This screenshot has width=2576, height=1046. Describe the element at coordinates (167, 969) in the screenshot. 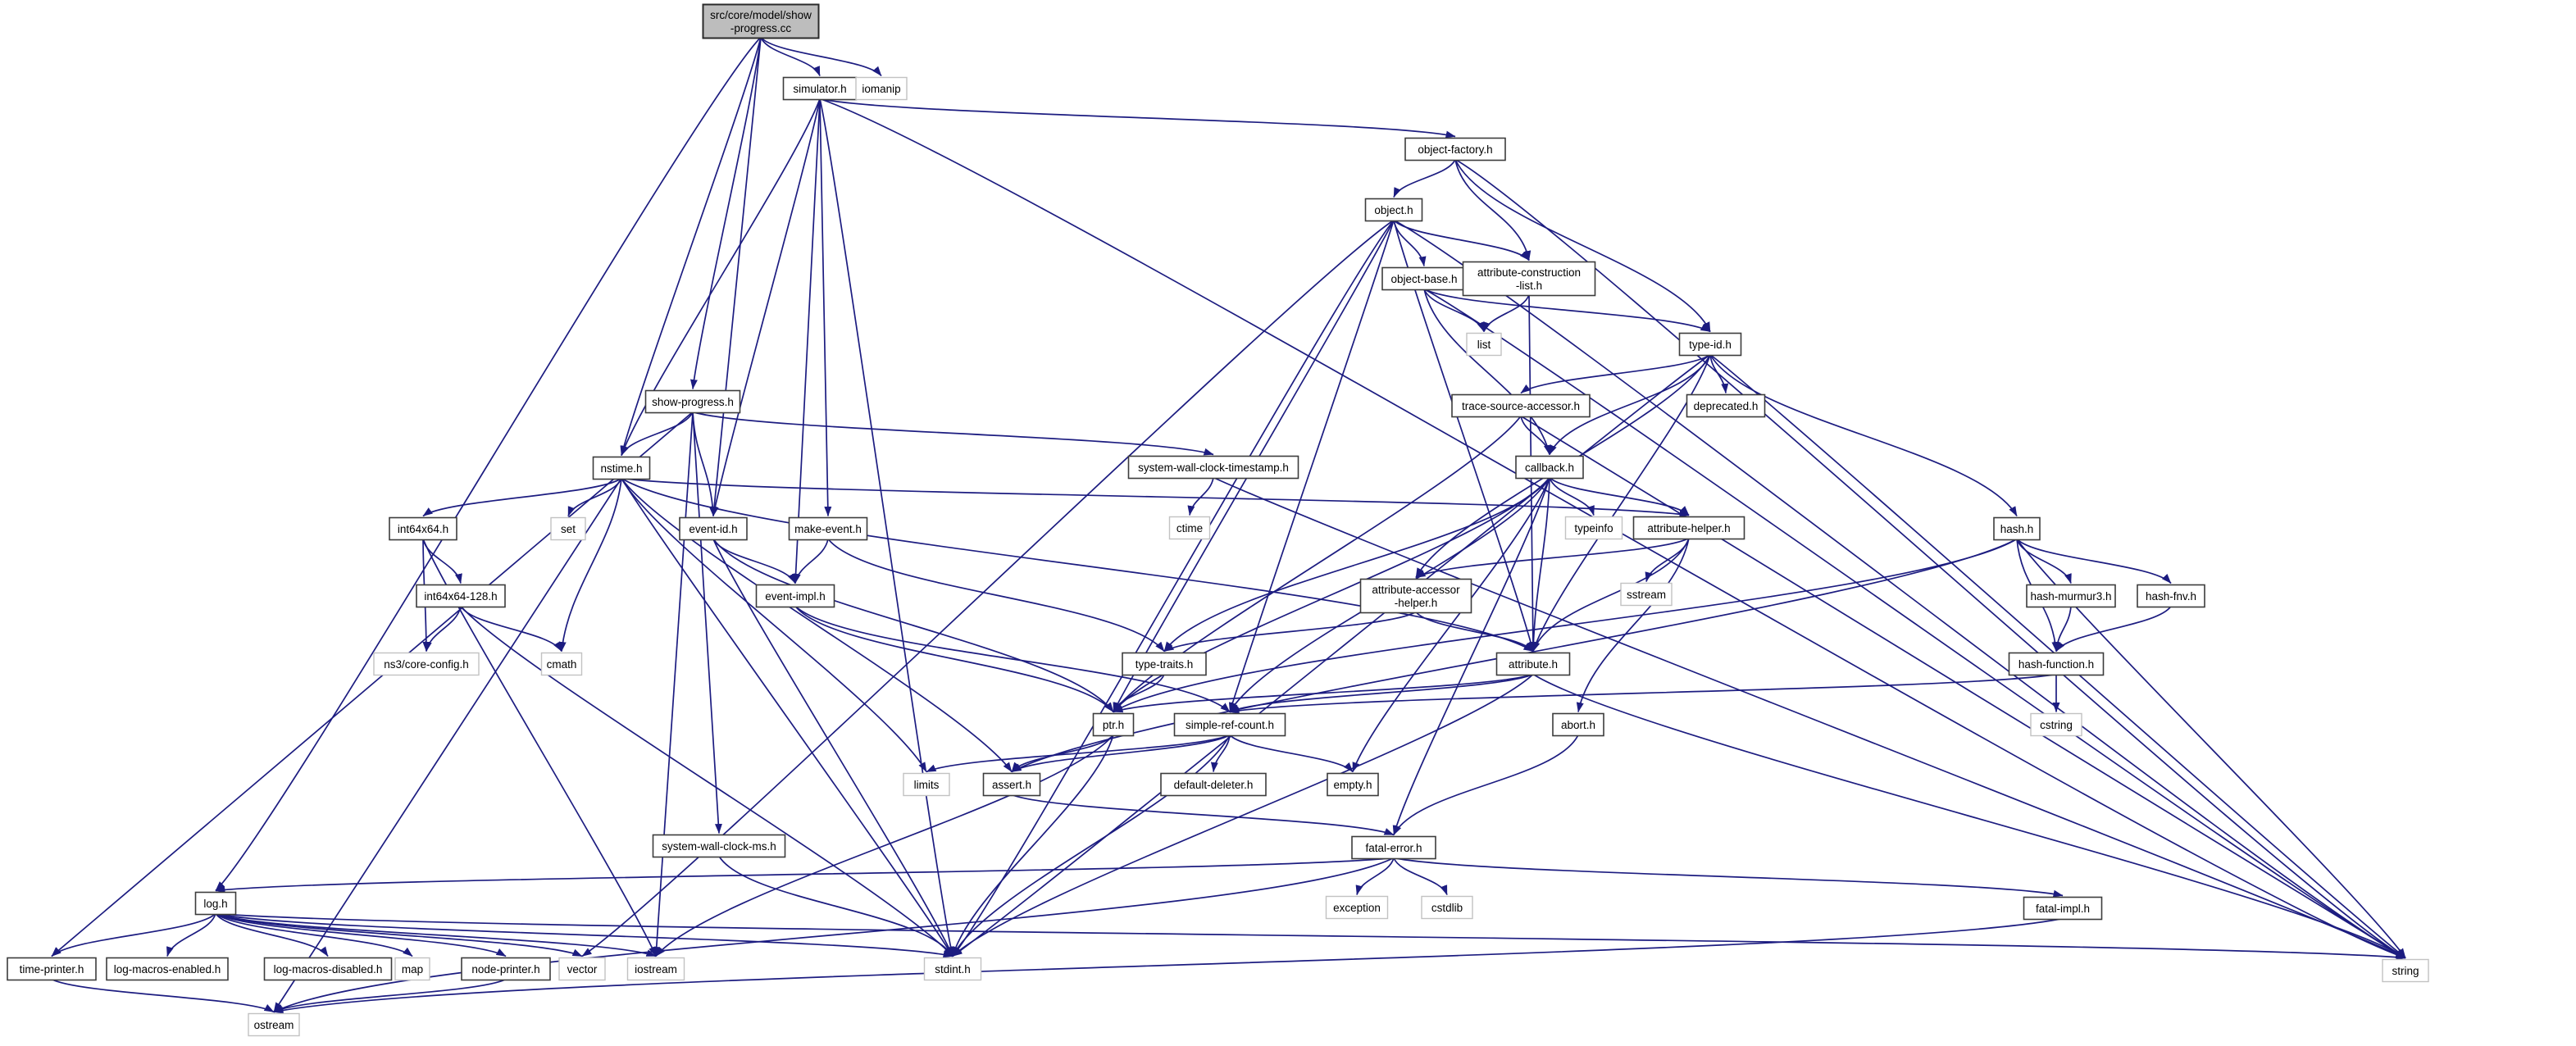

I see `node-log-macros-enabled-h: log-macros-enabled.h` at that location.